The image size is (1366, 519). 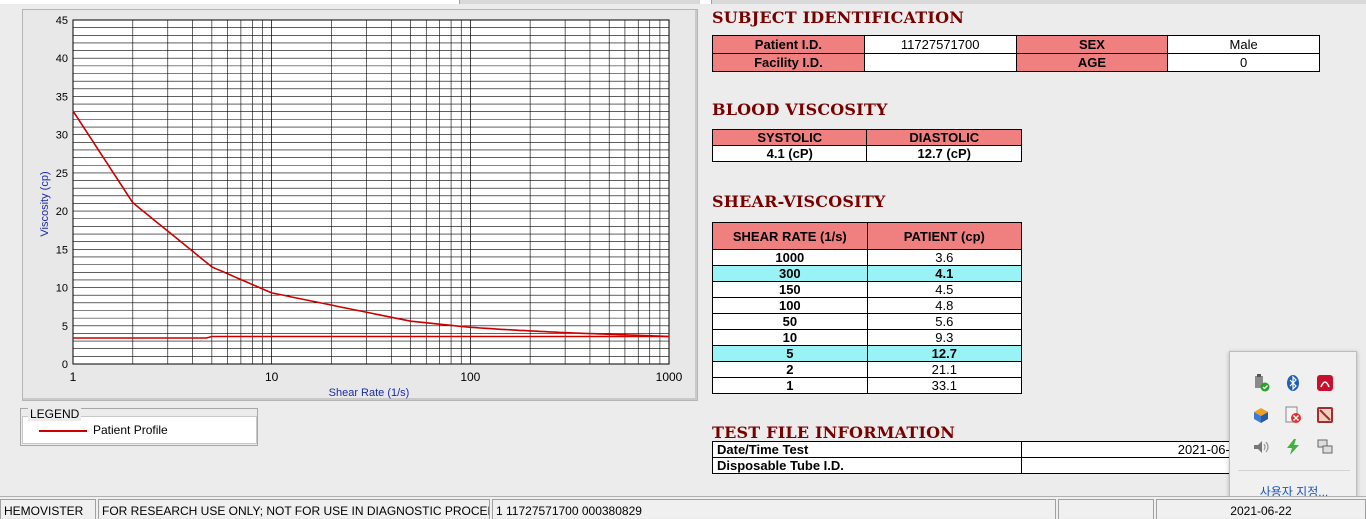 I want to click on shear-viscosity-title: SHEAR-VISCOSITY, so click(x=799, y=201).